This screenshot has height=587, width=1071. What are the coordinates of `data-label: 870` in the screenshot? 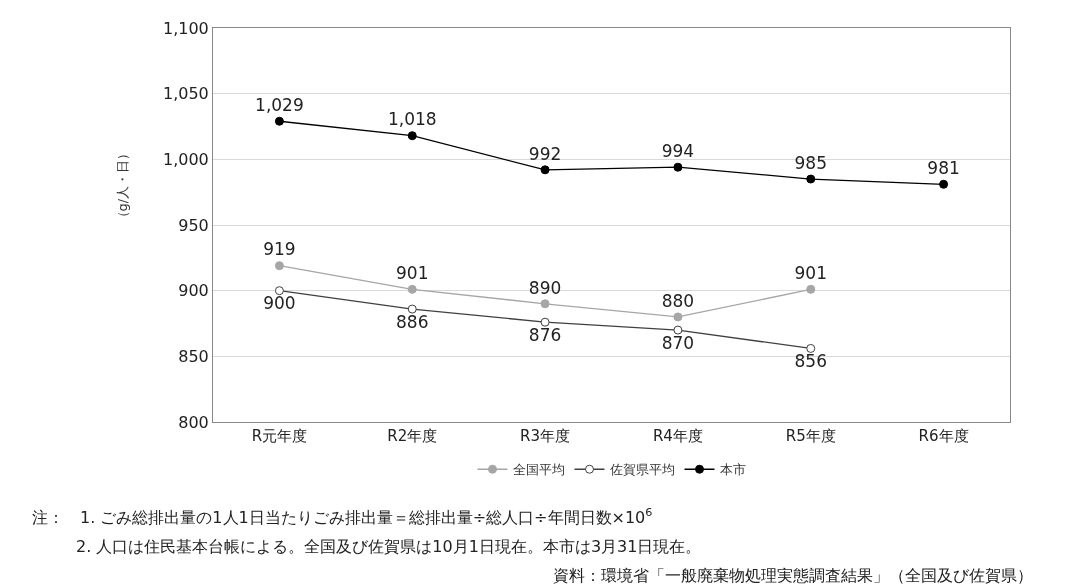 It's located at (678, 342).